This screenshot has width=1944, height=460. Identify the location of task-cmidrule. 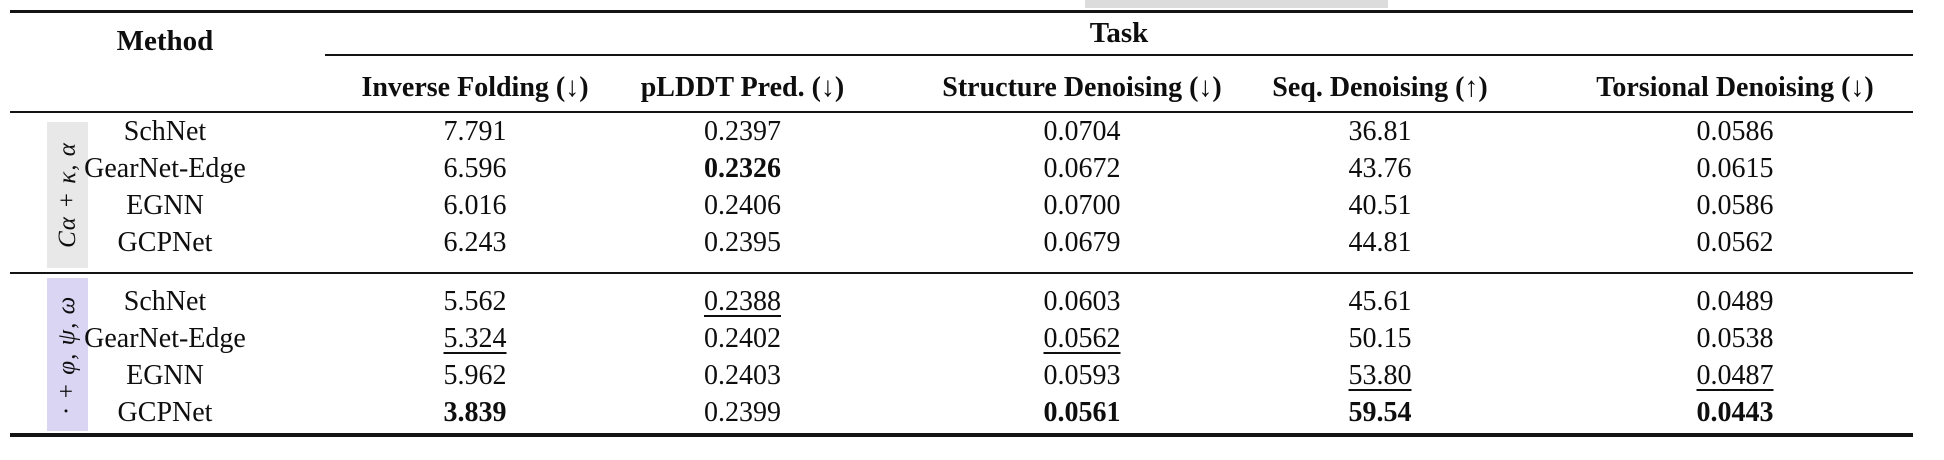
(1119, 55).